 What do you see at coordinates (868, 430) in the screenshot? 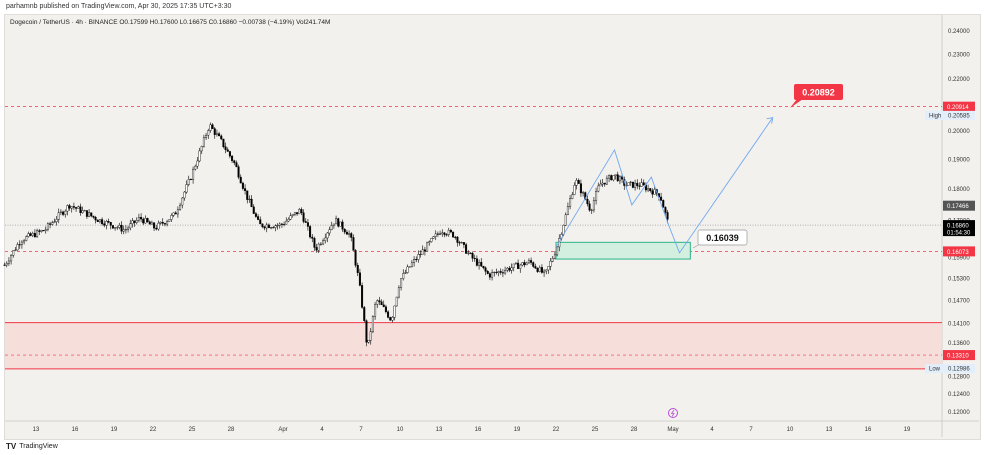
I see `x-tick-label: 16` at bounding box center [868, 430].